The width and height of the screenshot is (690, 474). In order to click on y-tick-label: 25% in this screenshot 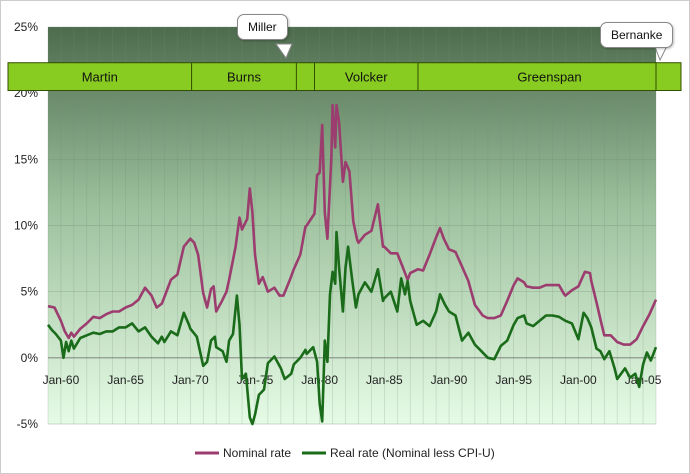, I will do `click(26, 27)`.